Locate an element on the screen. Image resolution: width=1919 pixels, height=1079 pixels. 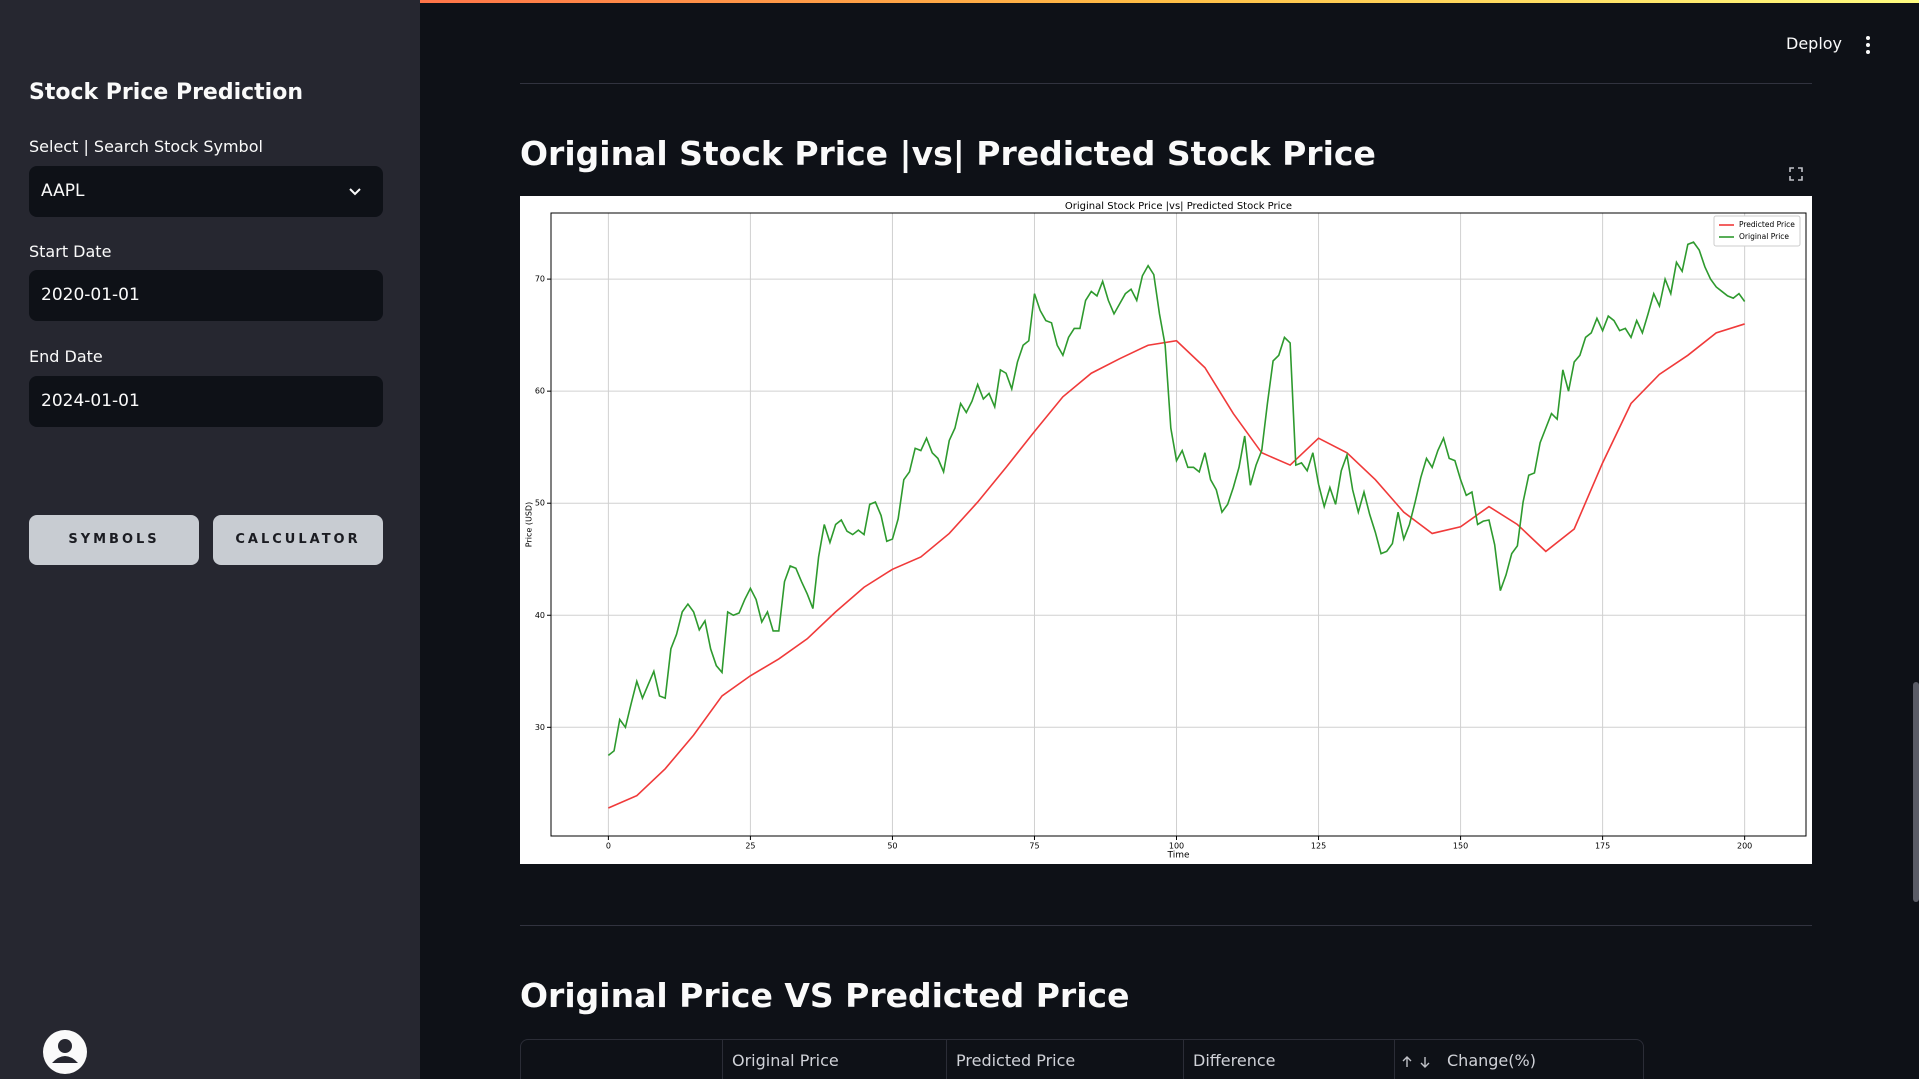
chevron-icon is located at coordinates (355, 192).